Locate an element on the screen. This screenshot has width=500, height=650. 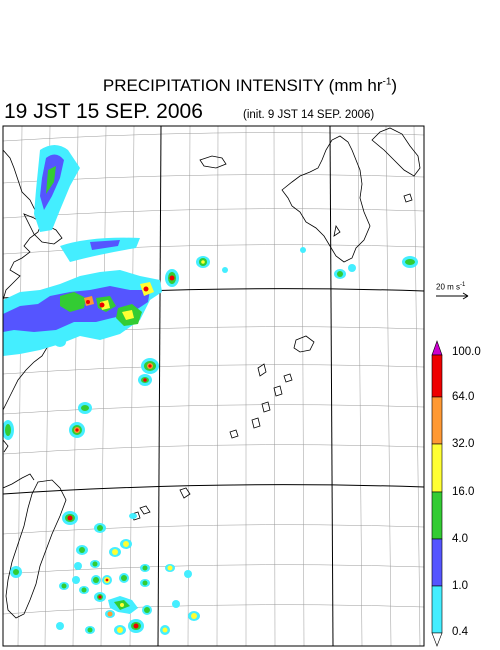
colorbar-label-1: 1.0 is located at coordinates (460, 586).